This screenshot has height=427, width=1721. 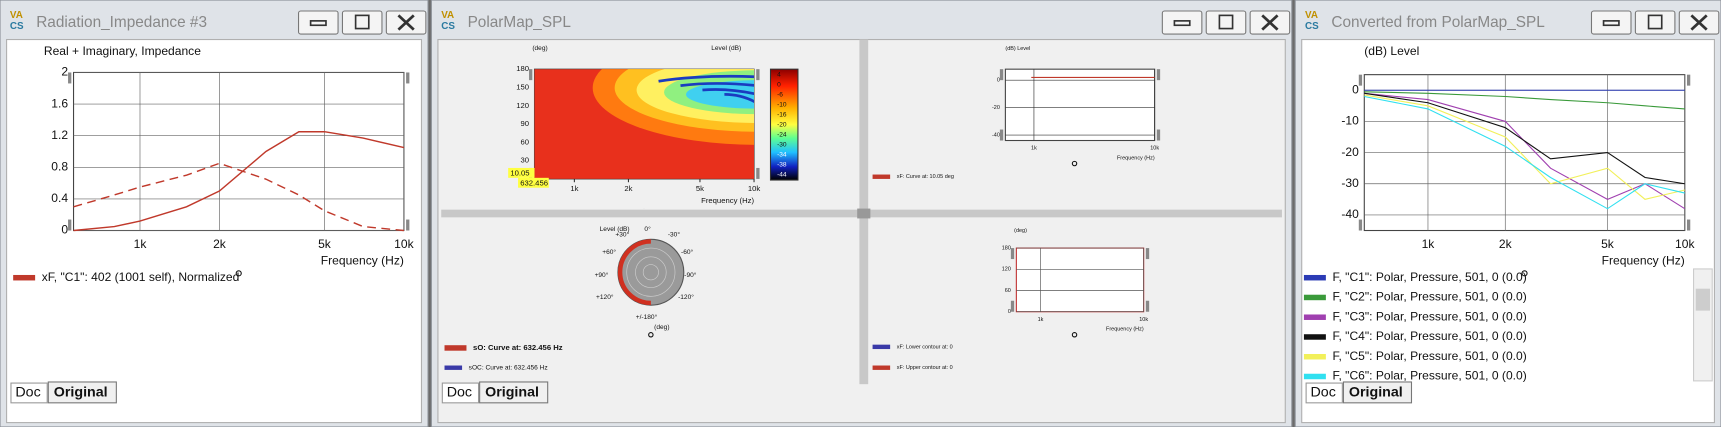 I want to click on legend-label: F, "C5": Polar, Pressure, 501, 0 (0.0), so click(x=1429, y=356).